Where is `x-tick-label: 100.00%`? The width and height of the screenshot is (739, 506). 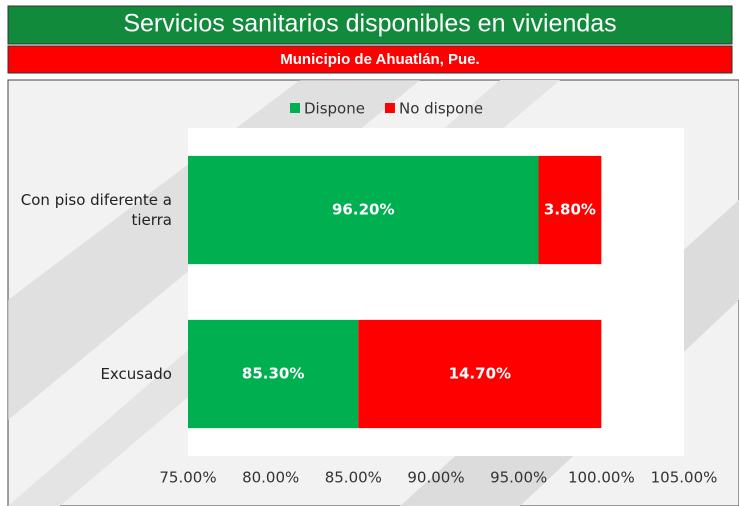
x-tick-label: 100.00% is located at coordinates (601, 478).